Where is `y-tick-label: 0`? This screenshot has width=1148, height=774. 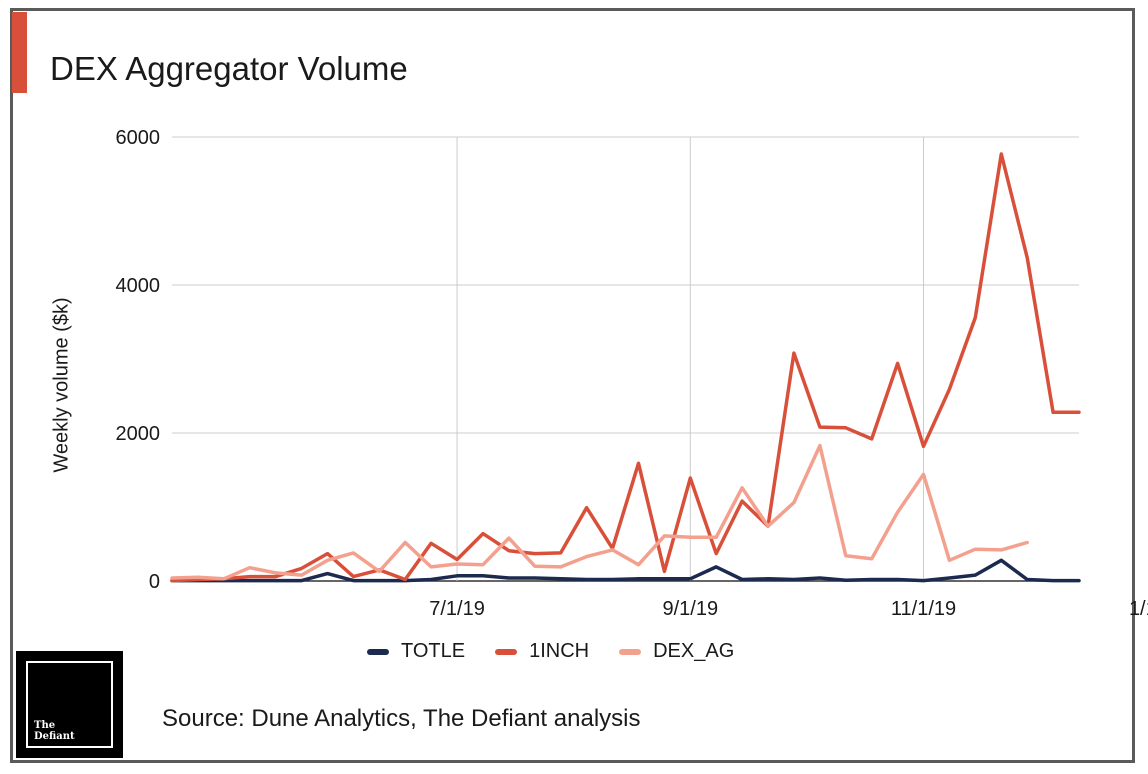 y-tick-label: 0 is located at coordinates (154, 582).